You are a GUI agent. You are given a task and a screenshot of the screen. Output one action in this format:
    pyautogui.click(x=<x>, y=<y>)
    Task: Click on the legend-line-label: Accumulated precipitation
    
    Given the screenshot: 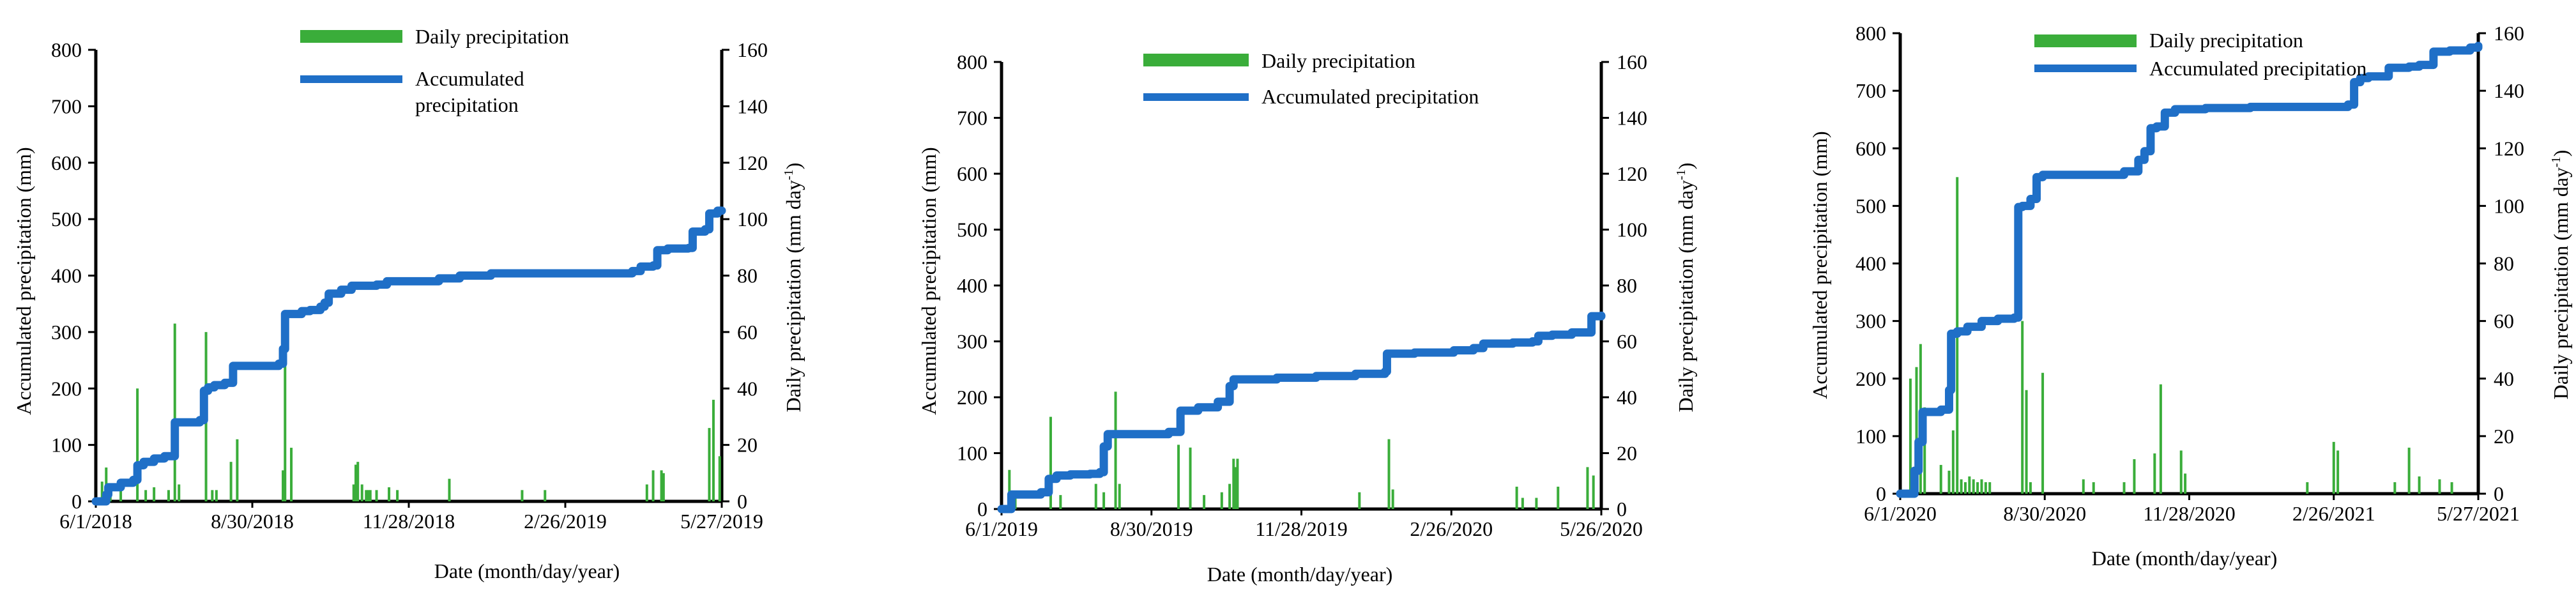 What is the action you would take?
    pyautogui.click(x=2257, y=68)
    